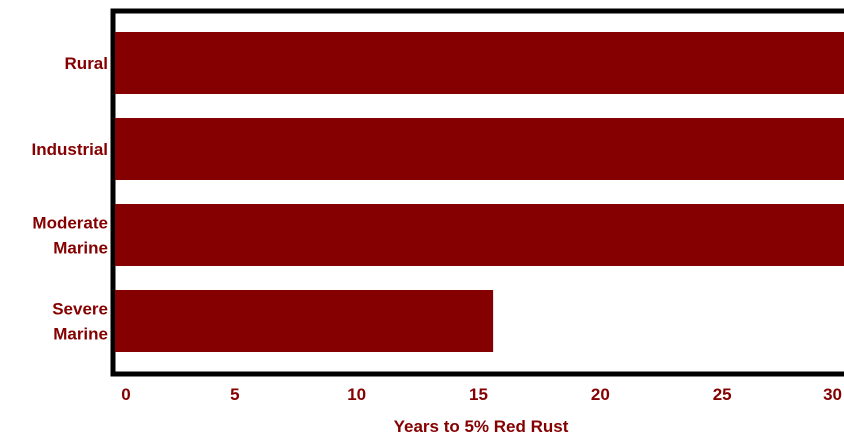  I want to click on x-tick-30: 30, so click(832, 394).